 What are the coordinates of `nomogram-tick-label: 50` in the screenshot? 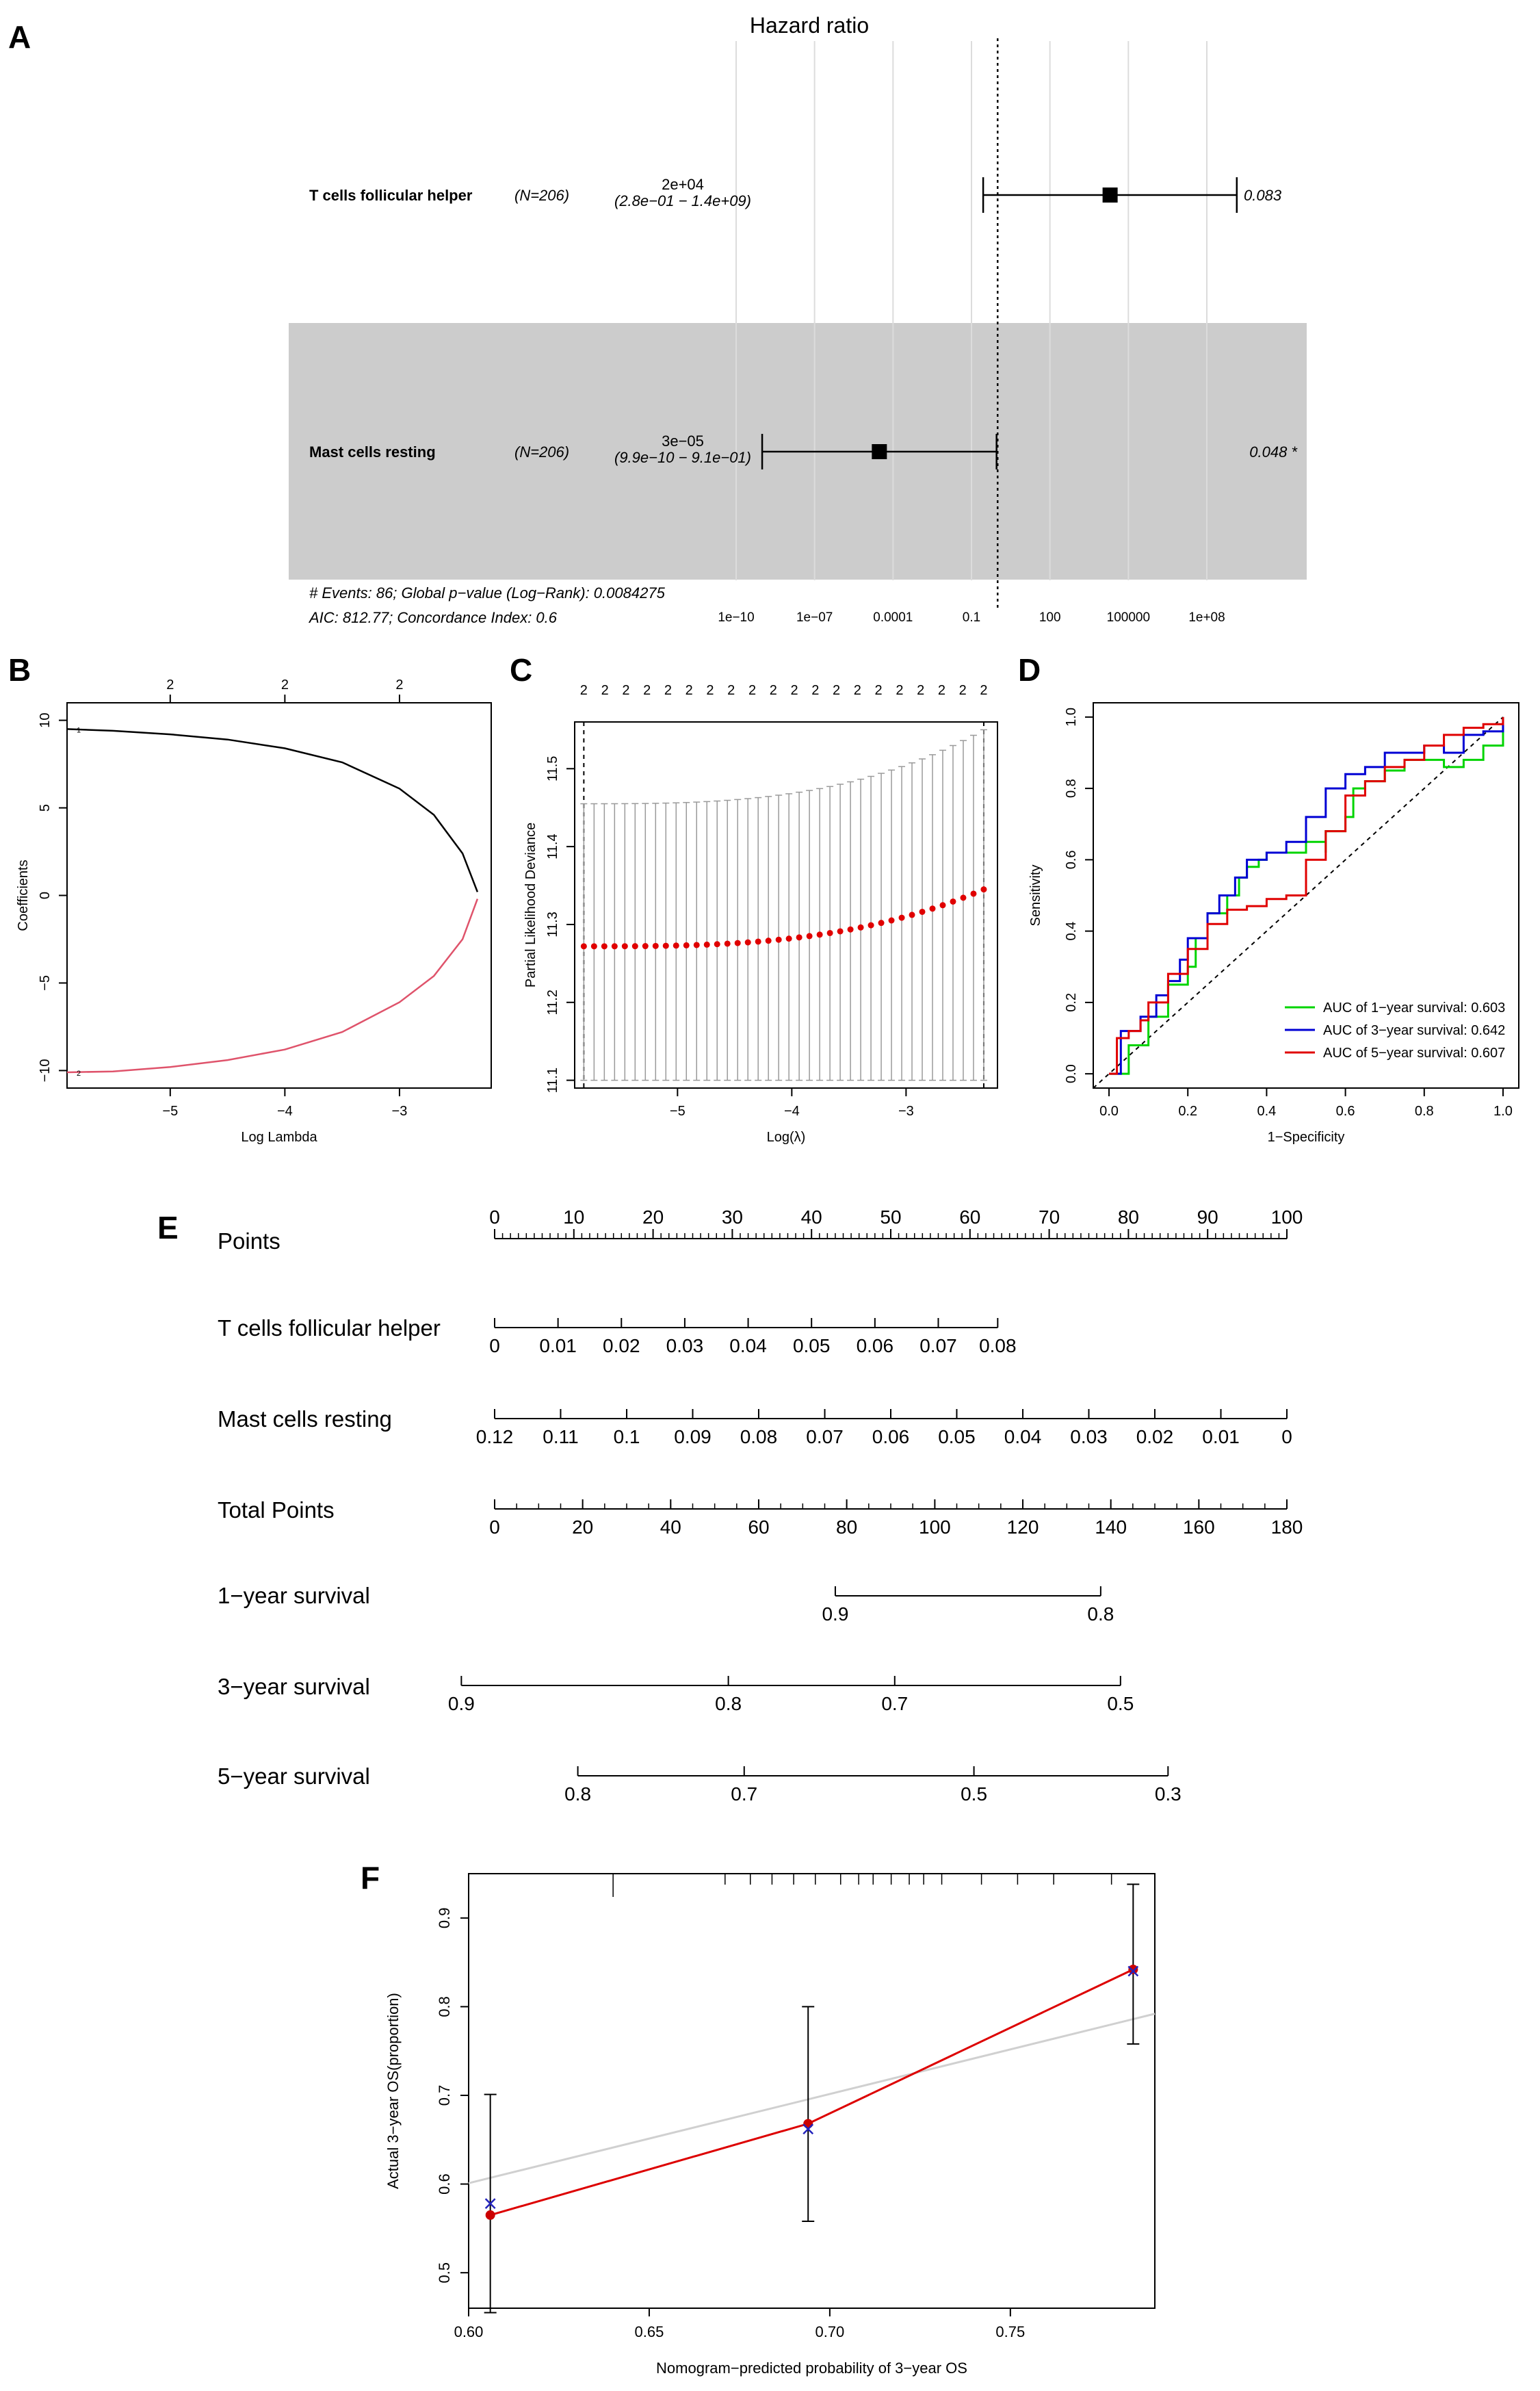 It's located at (890, 1217).